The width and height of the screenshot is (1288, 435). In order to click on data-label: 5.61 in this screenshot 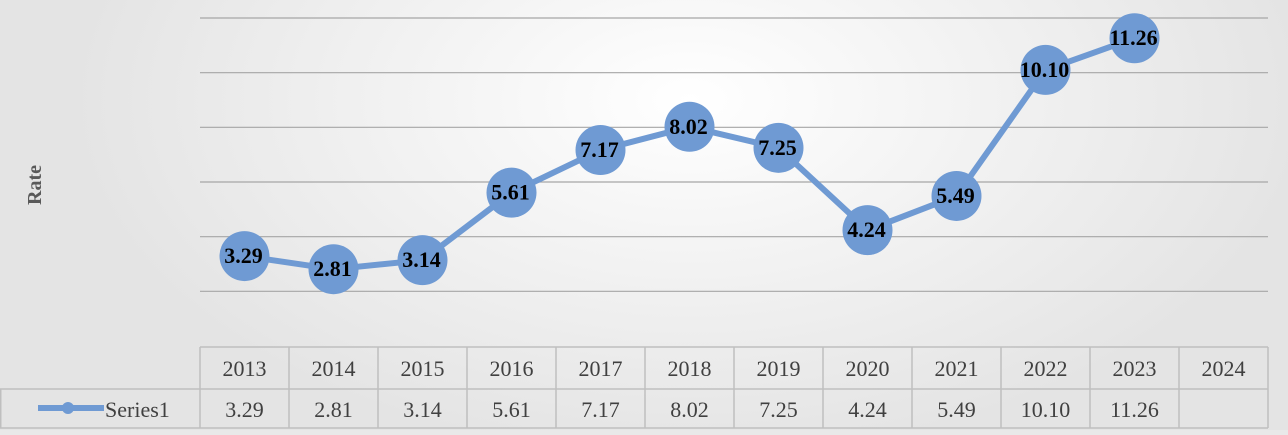, I will do `click(510, 192)`.